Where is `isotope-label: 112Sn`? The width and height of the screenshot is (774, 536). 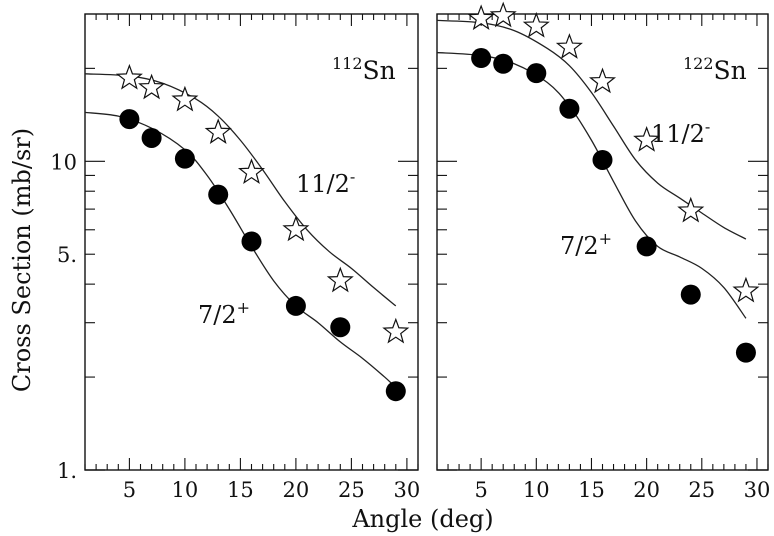 isotope-label: 112Sn is located at coordinates (364, 69).